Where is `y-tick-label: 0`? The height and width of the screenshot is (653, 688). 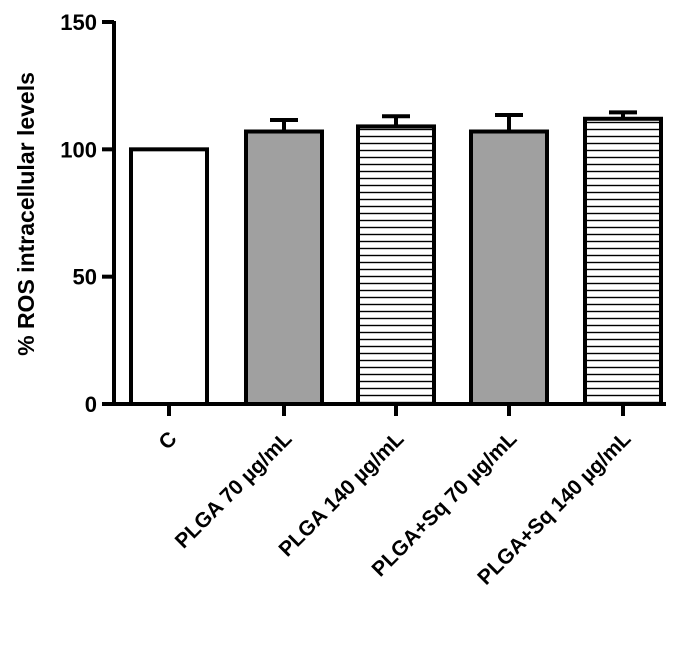 y-tick-label: 0 is located at coordinates (91, 404).